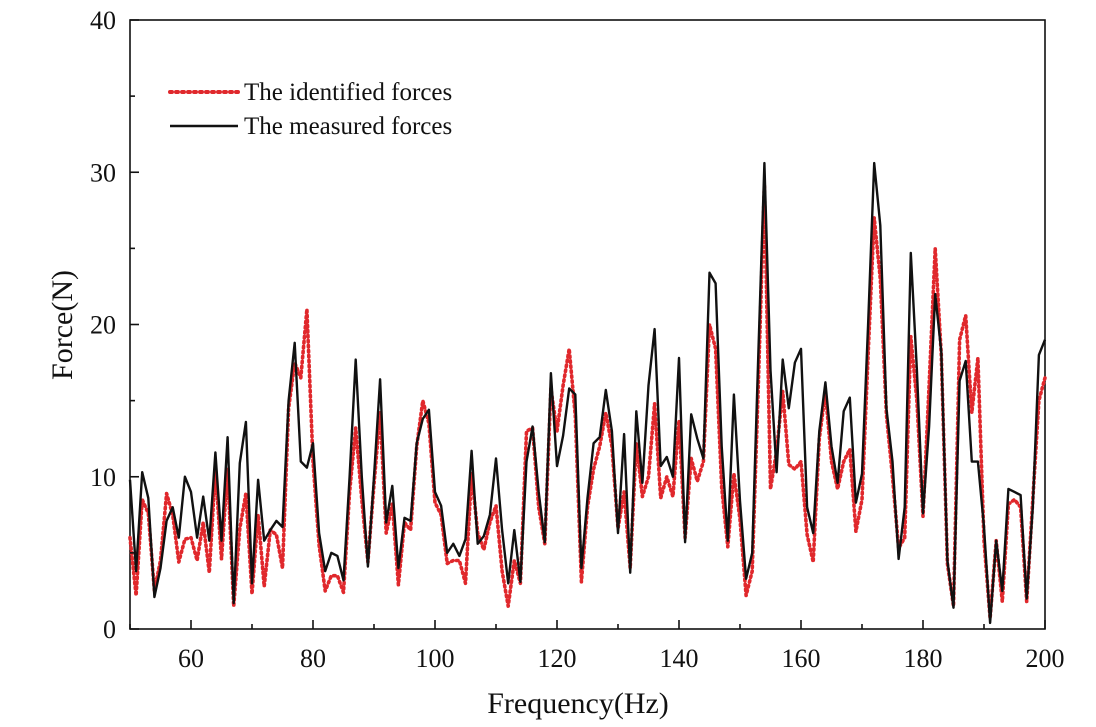 Image resolution: width=1096 pixels, height=727 pixels. What do you see at coordinates (923, 658) in the screenshot?
I see `x-tick-label: 180` at bounding box center [923, 658].